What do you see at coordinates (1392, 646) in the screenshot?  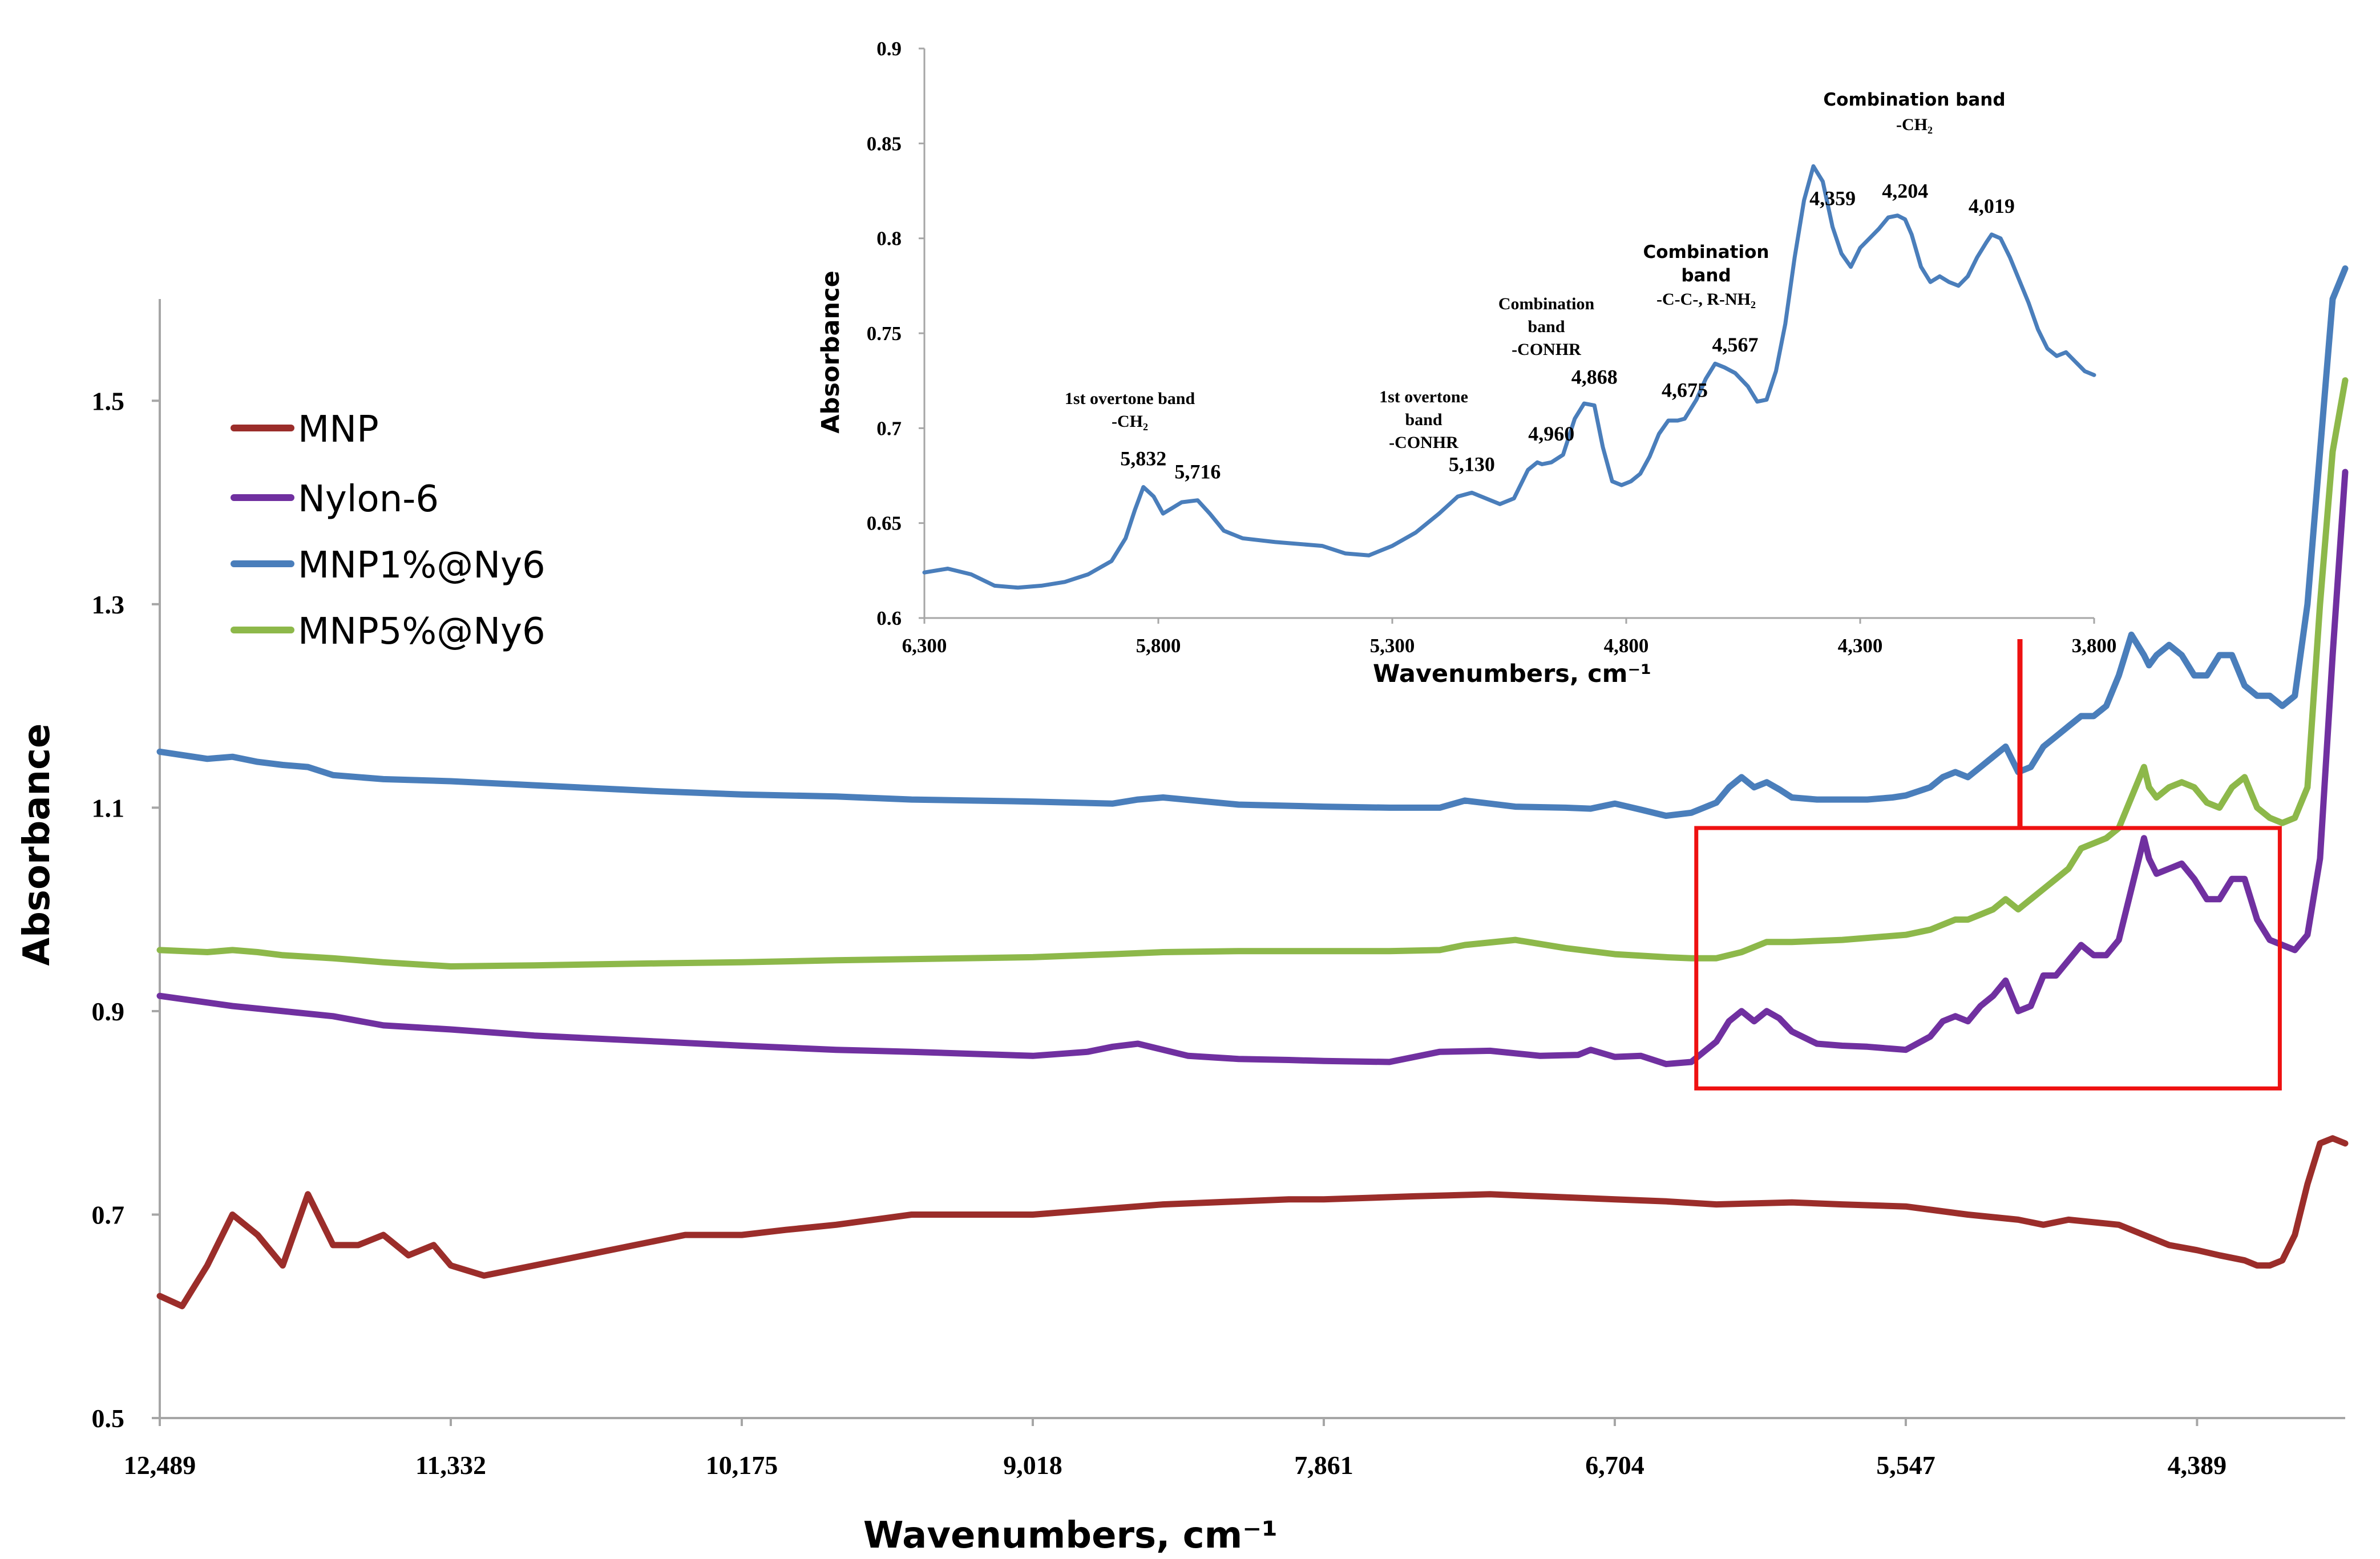 I see `inset-x-tick-label: 5,300` at bounding box center [1392, 646].